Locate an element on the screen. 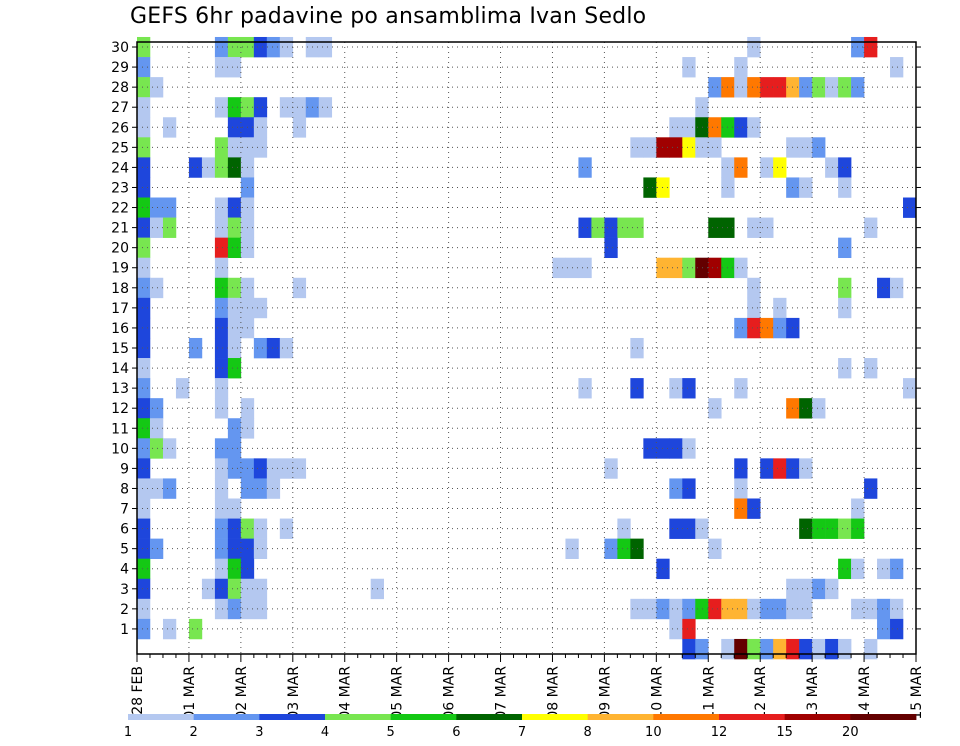  legend-label: 5 is located at coordinates (391, 732).